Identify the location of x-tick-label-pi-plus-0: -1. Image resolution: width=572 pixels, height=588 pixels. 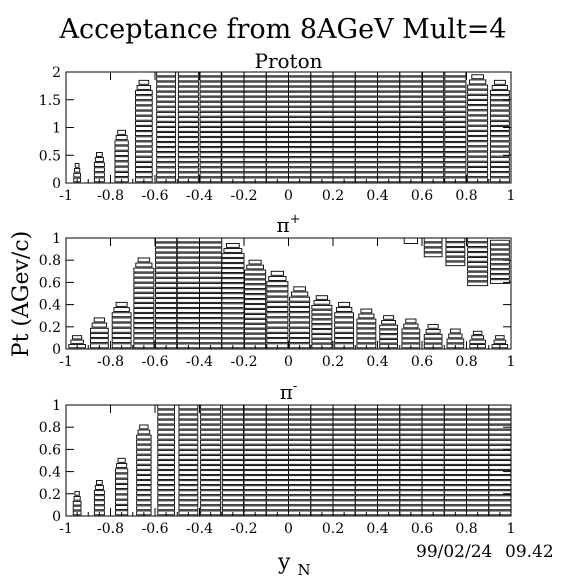
(66, 362).